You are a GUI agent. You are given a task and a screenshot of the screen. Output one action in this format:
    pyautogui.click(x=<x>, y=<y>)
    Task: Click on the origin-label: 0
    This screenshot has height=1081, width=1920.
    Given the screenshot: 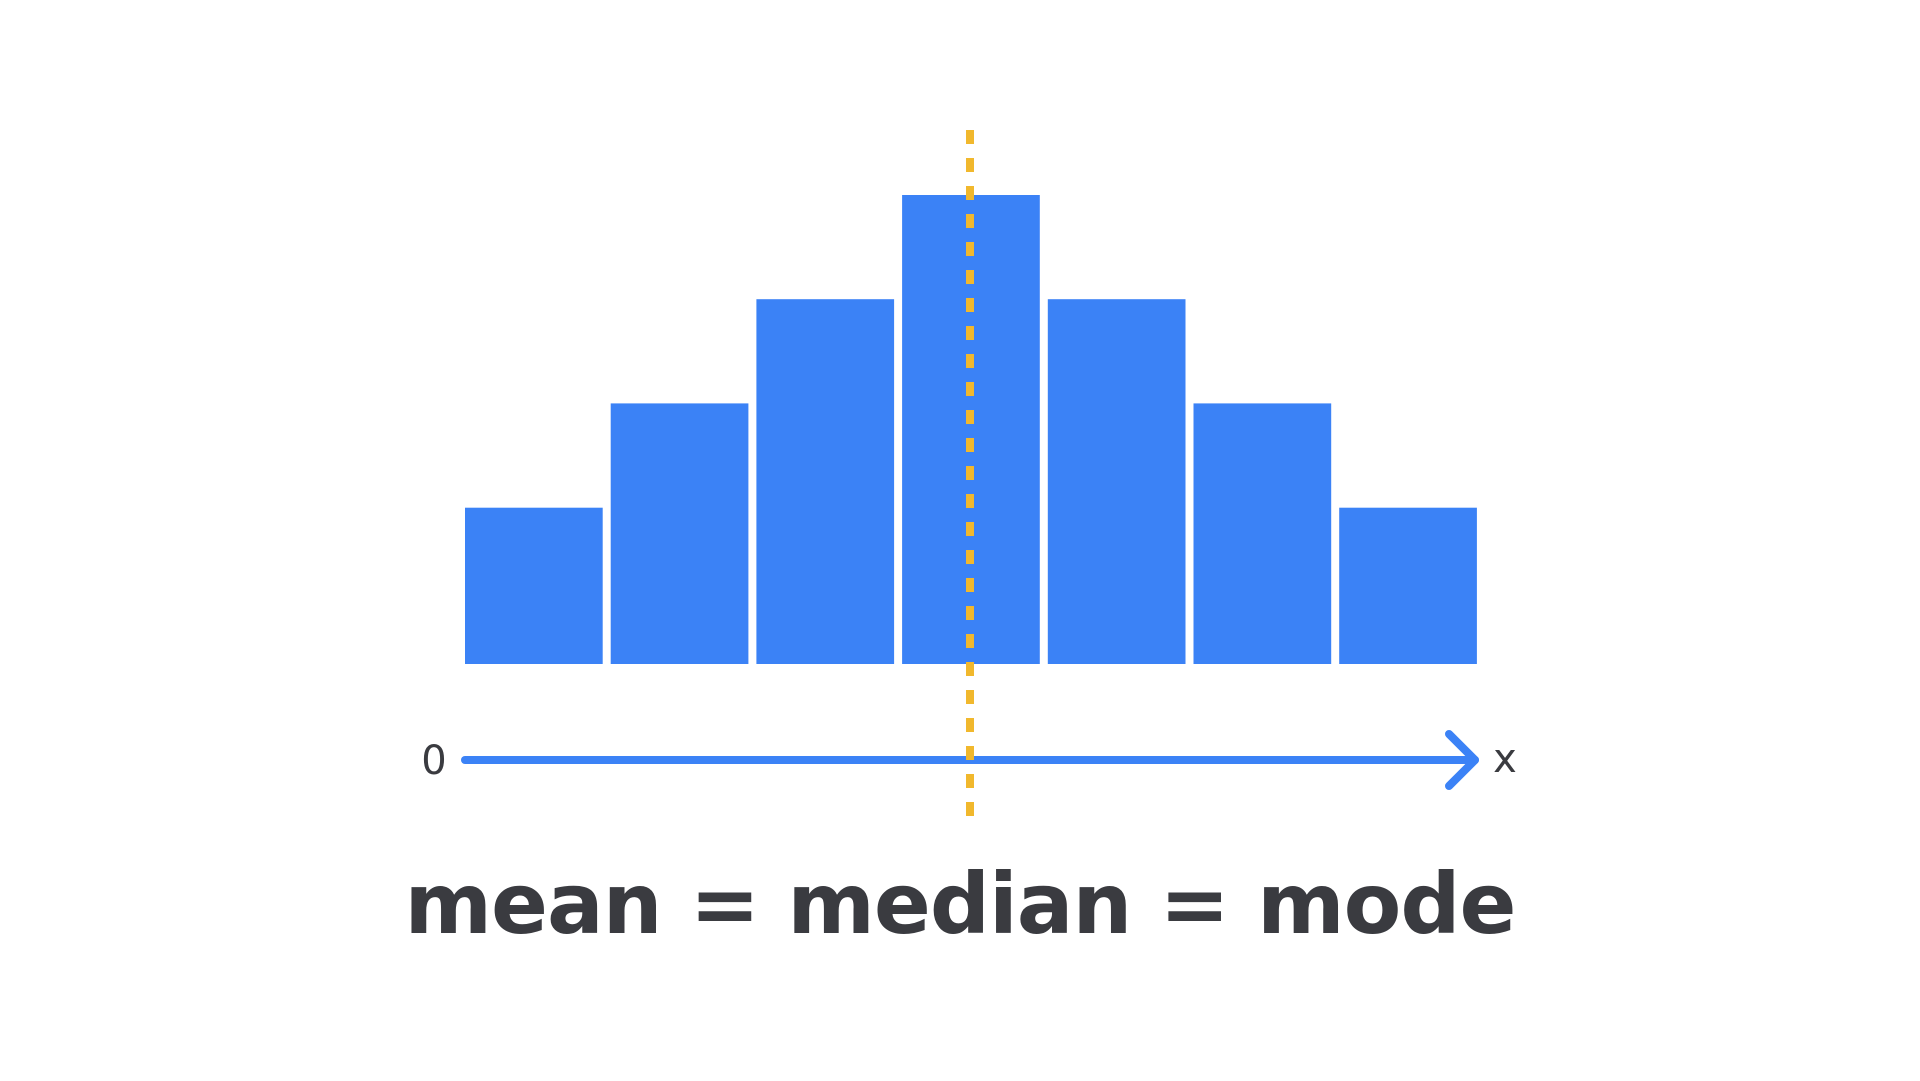 What is the action you would take?
    pyautogui.click(x=433, y=761)
    